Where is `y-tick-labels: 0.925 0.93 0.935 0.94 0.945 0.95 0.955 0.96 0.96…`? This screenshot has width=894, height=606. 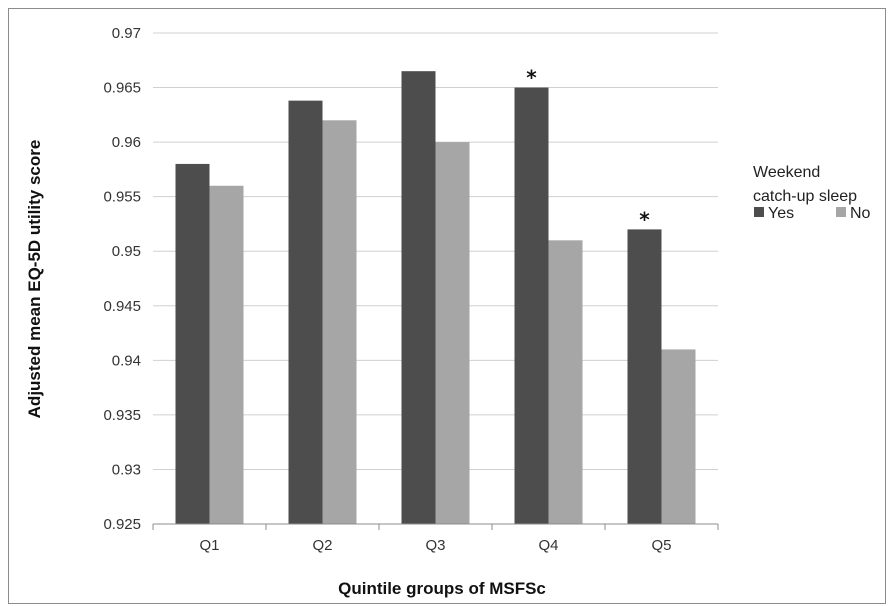
y-tick-labels: 0.925 0.93 0.935 0.94 0.945 0.95 0.955 0.96 0.96… is located at coordinates (122, 279).